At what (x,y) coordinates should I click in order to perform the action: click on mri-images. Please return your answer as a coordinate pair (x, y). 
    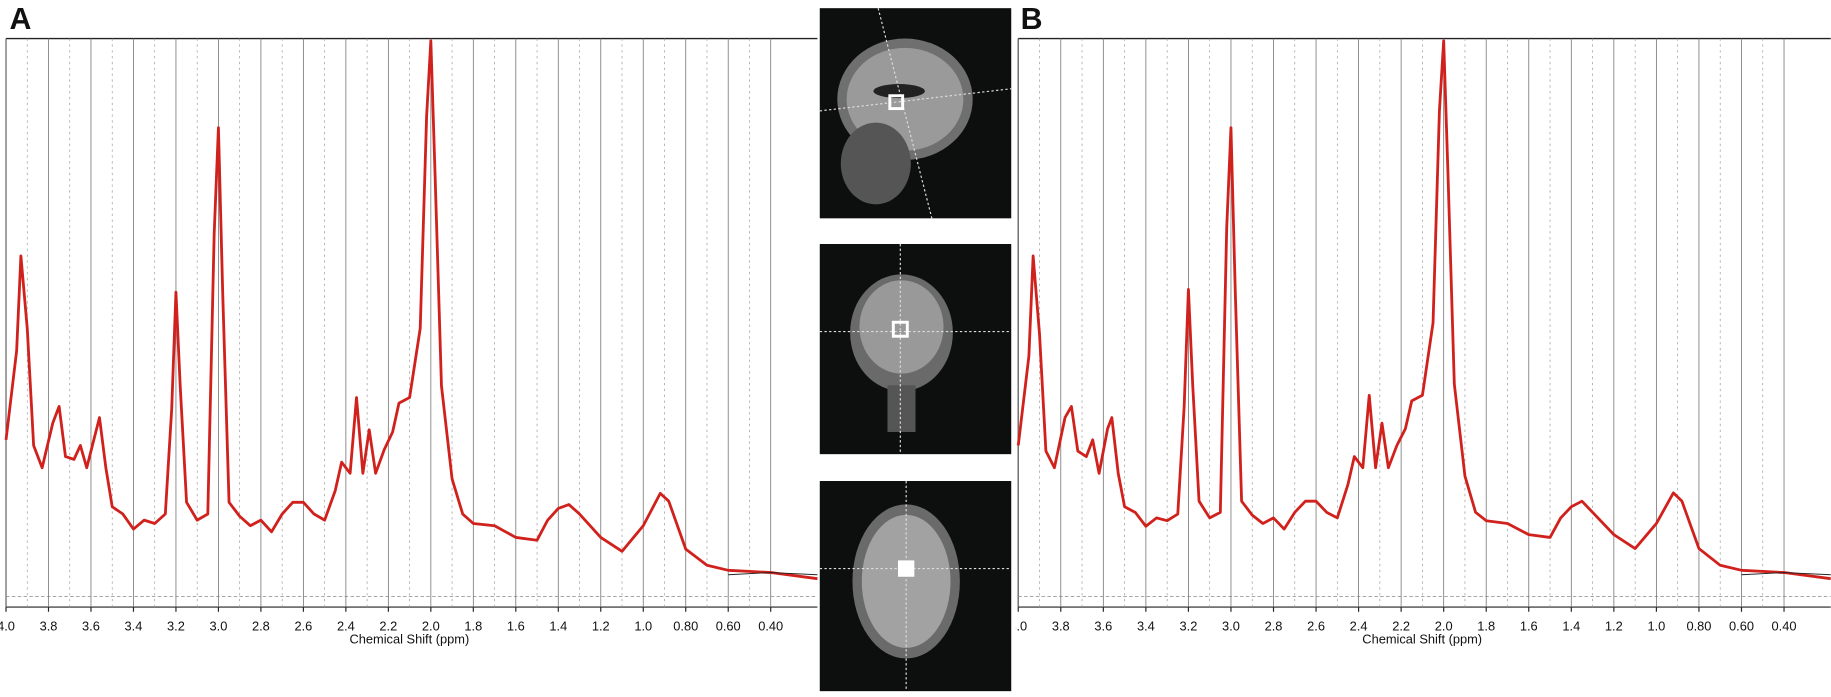
    Looking at the image, I should click on (915, 350).